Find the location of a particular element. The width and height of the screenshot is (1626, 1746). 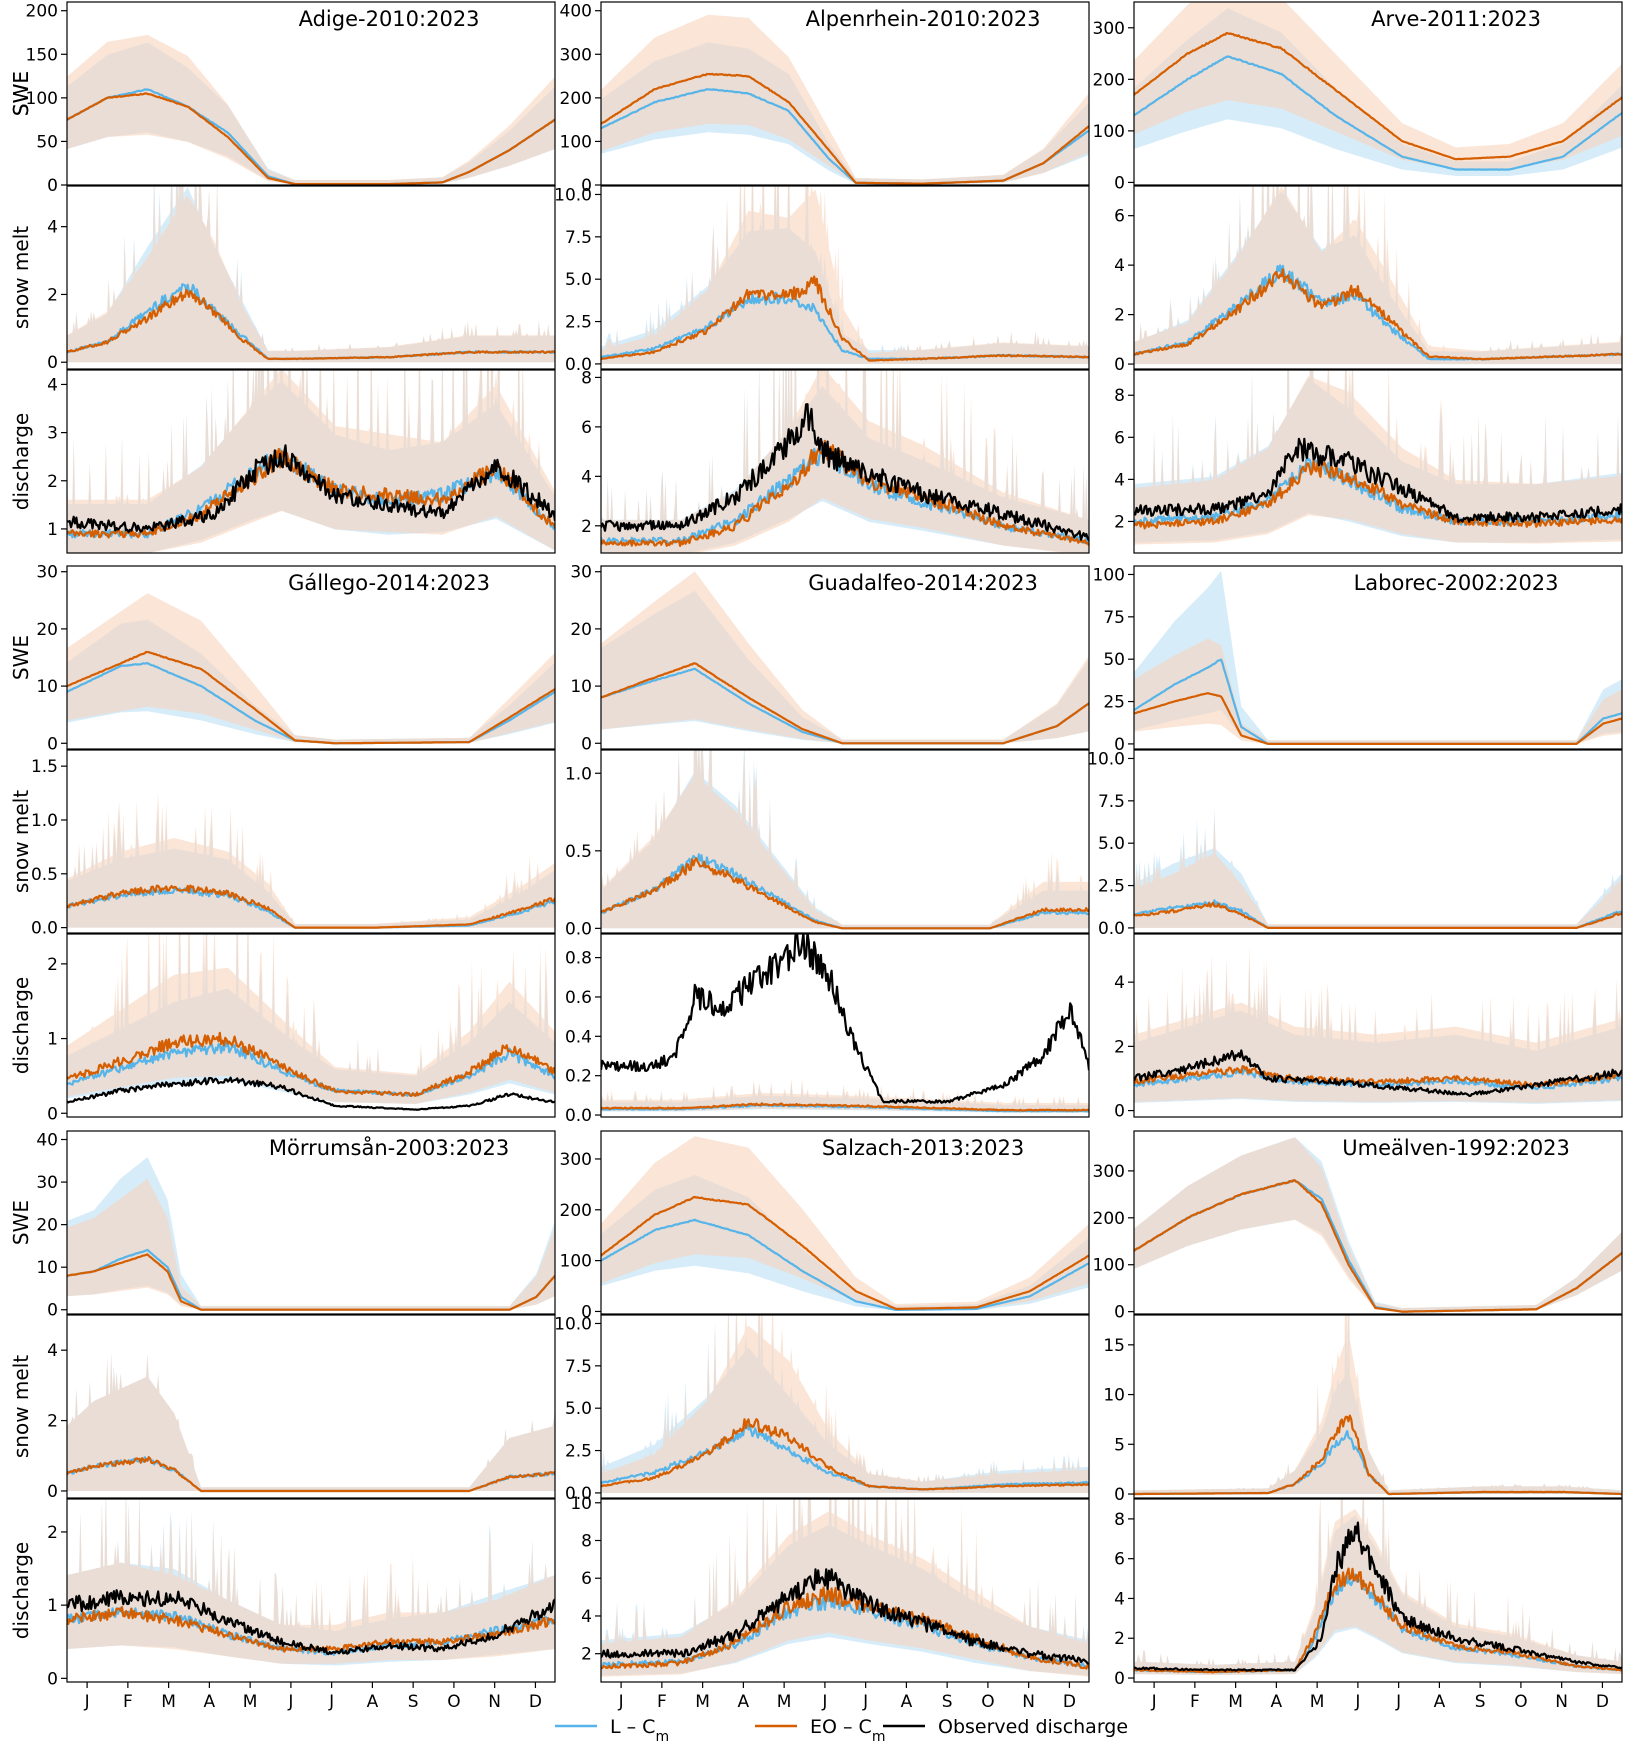

chart-title: Guadalfeo-2014:2023 is located at coordinates (923, 583).